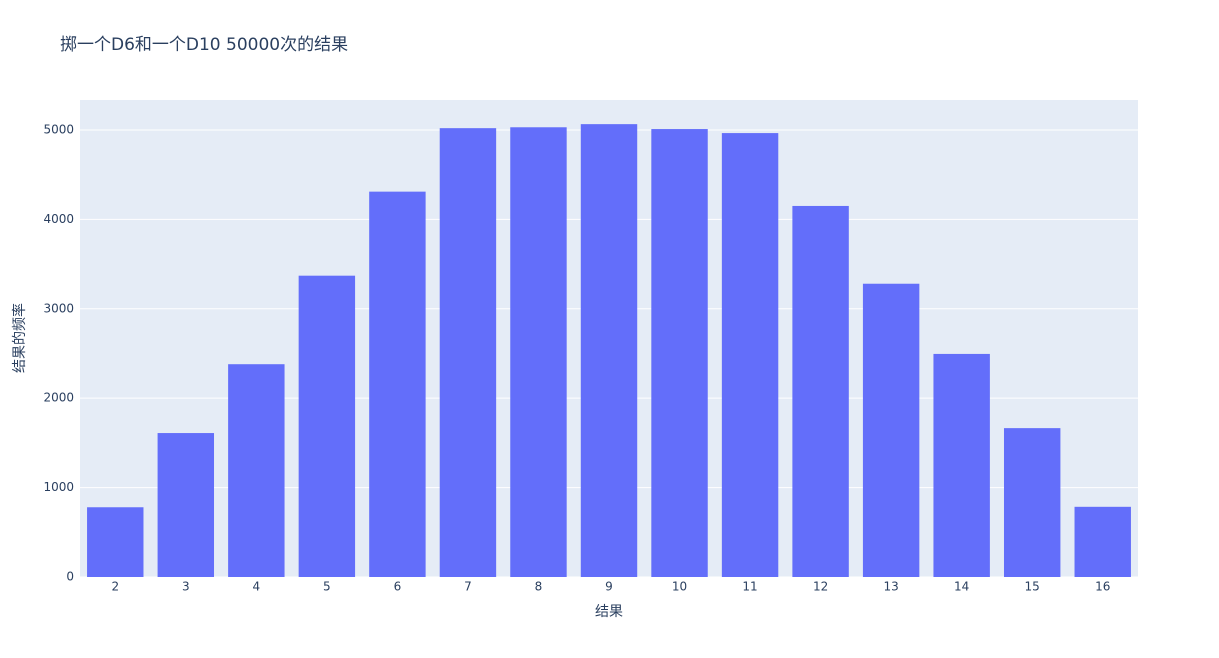 This screenshot has width=1219, height=658. What do you see at coordinates (398, 587) in the screenshot?
I see `x-tick-label: 6` at bounding box center [398, 587].